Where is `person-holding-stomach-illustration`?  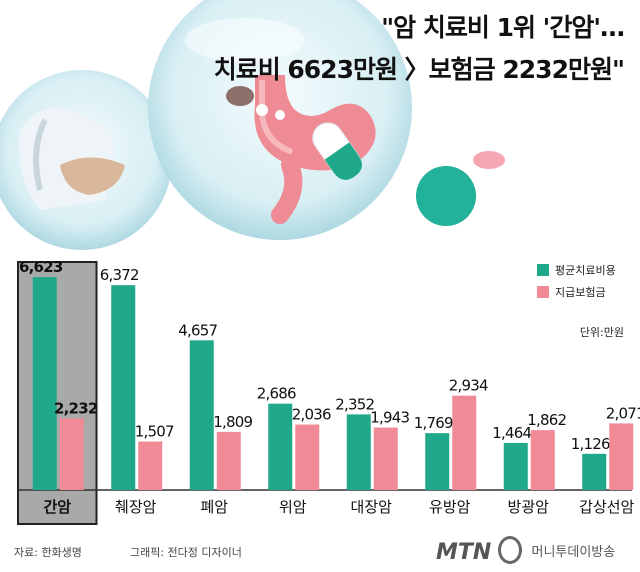
person-holding-stomach-illustration is located at coordinates (86, 160).